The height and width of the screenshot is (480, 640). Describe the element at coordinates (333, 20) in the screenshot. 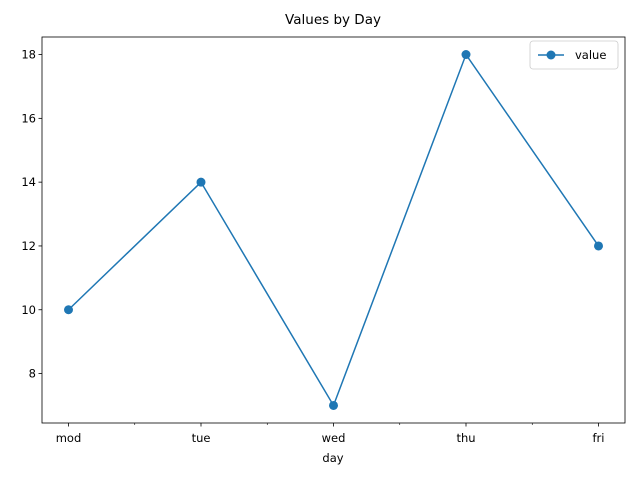

I see `chart-title: Values by Day` at that location.